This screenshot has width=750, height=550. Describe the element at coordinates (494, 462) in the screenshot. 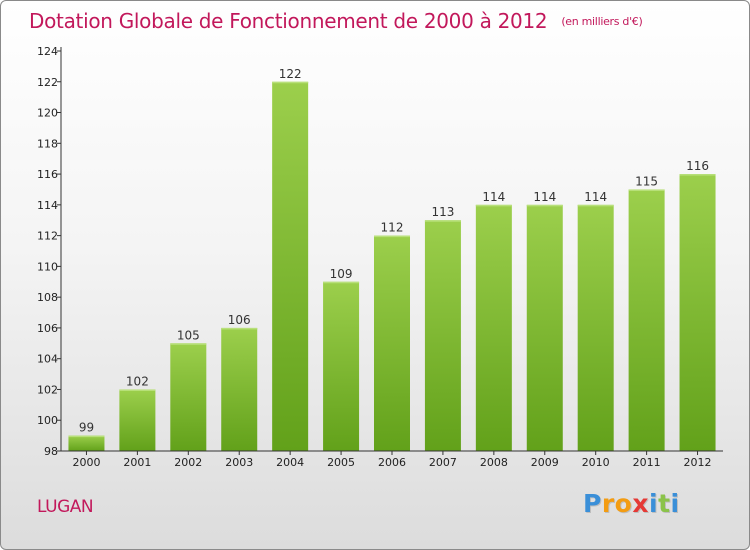

I see `x-tick-label: 2008` at that location.